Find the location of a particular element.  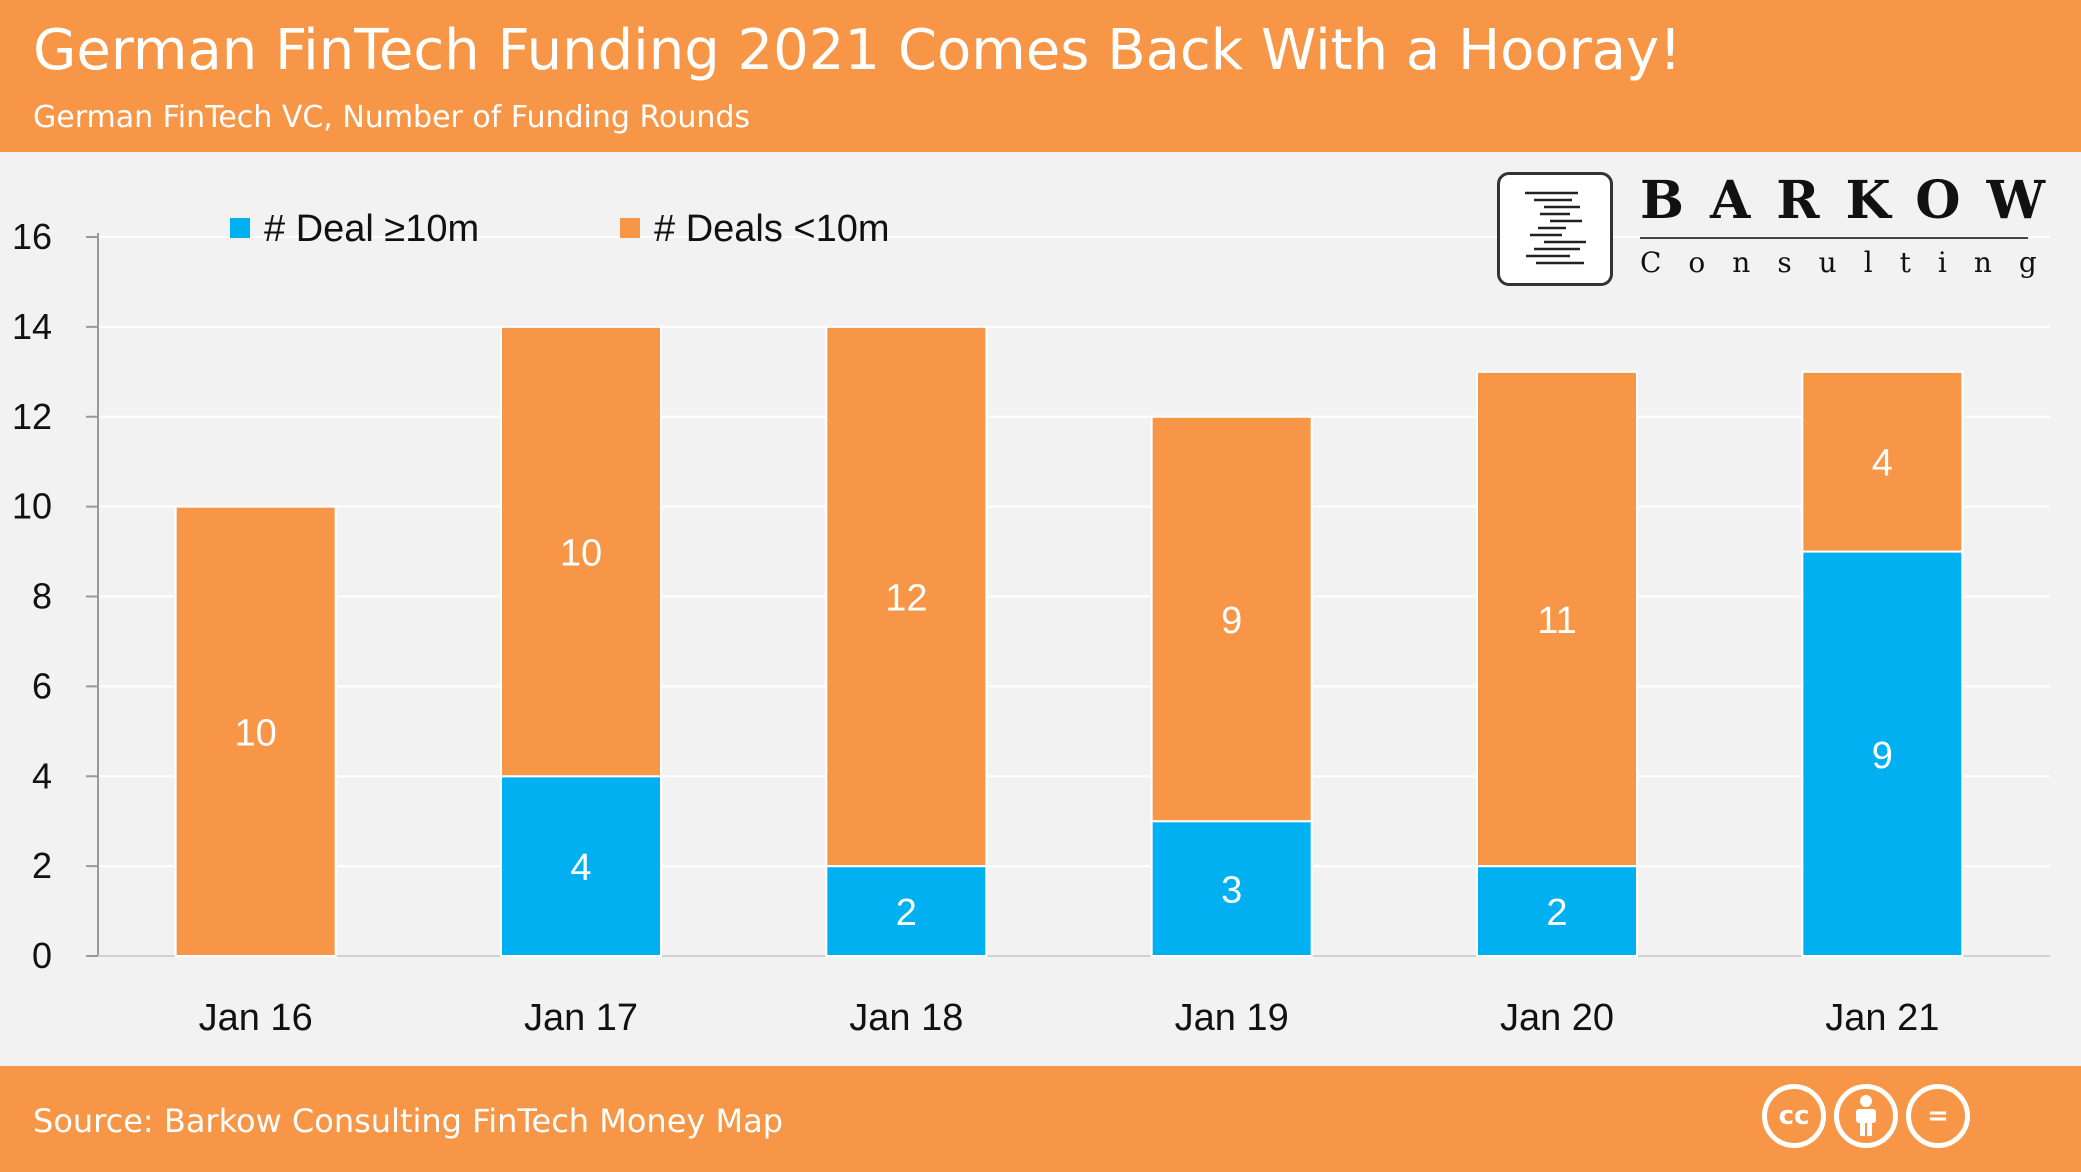

logo-mark-icon is located at coordinates (1555, 229).